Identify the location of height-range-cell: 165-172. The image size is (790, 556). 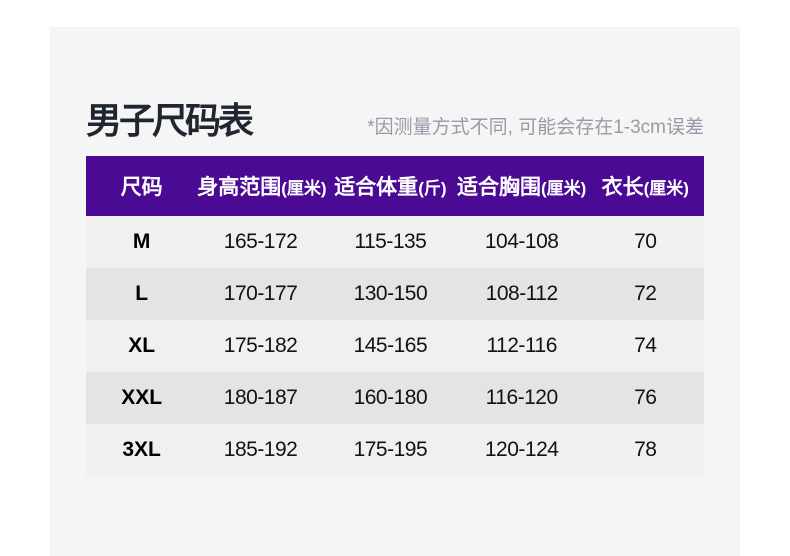
(260, 241).